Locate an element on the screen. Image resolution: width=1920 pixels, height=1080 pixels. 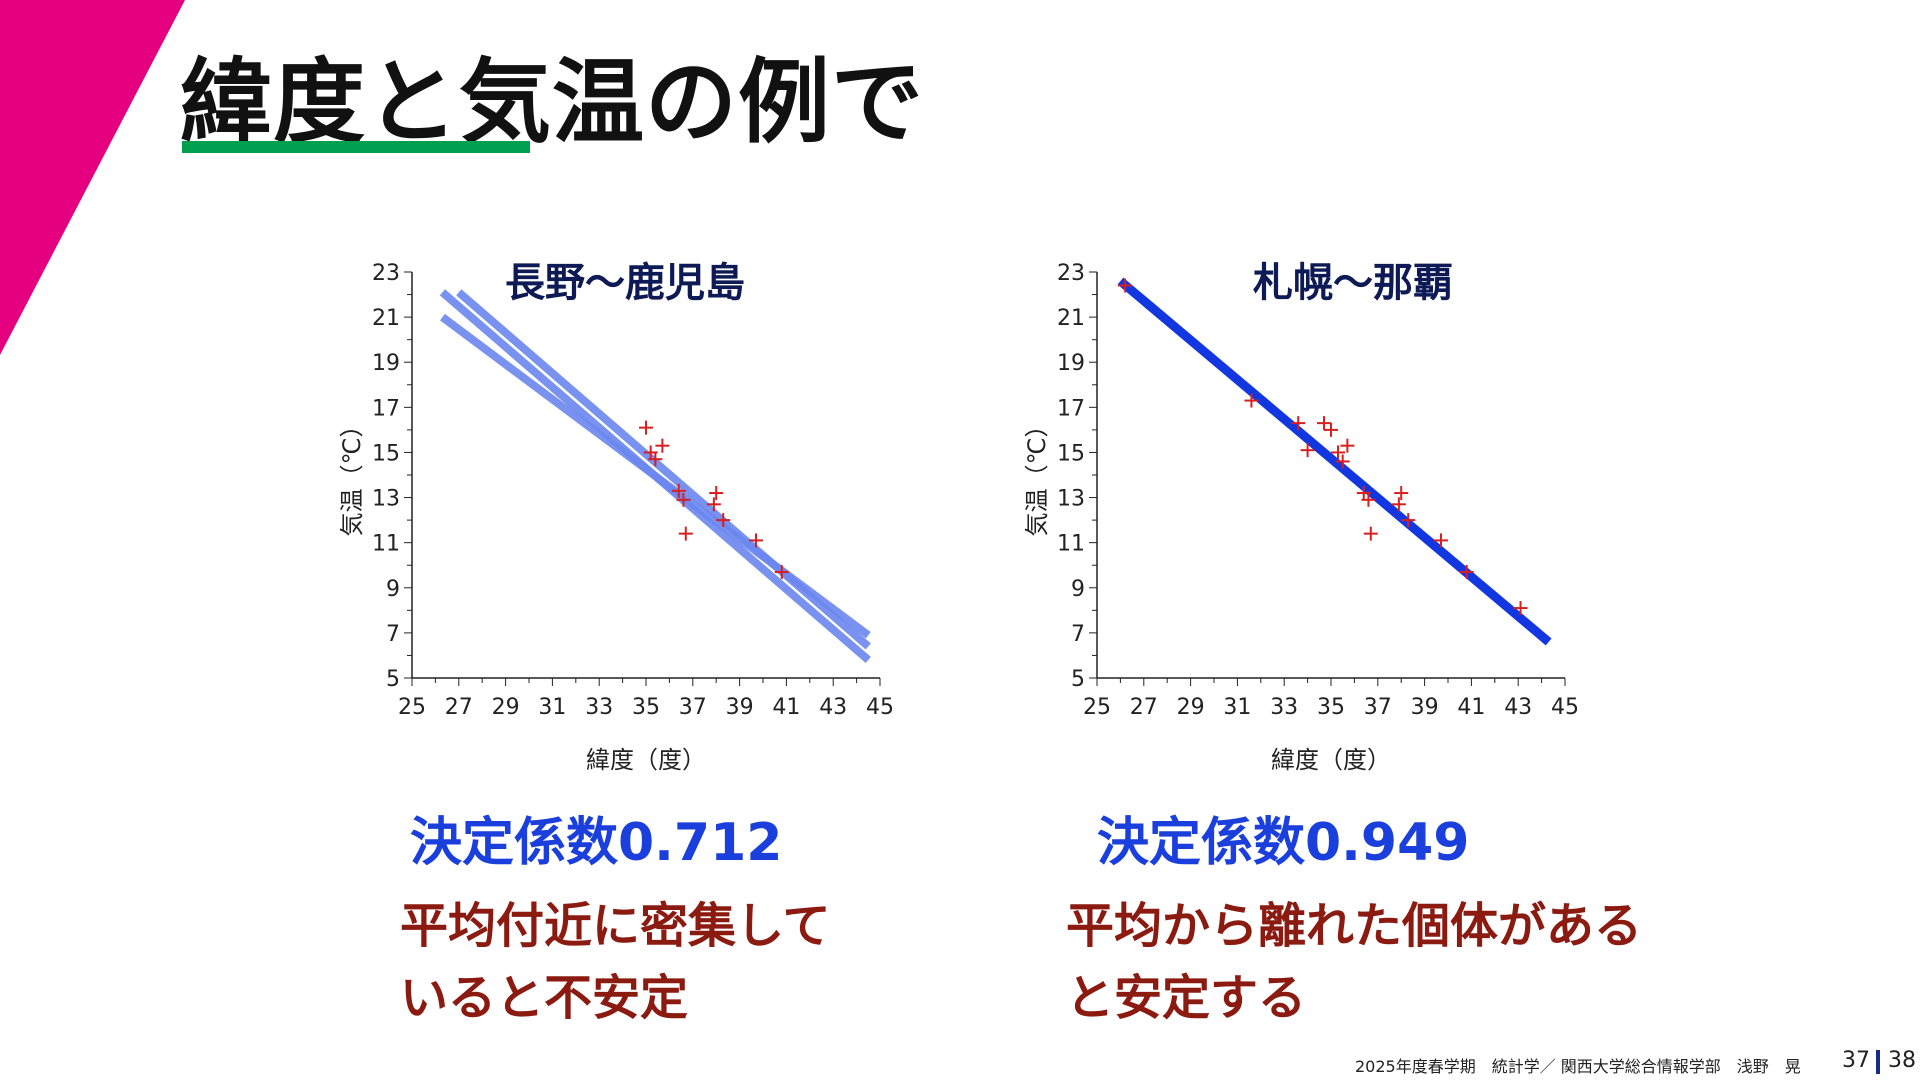
note-left-line-1: 平均付近に密集して is located at coordinates (615, 926).